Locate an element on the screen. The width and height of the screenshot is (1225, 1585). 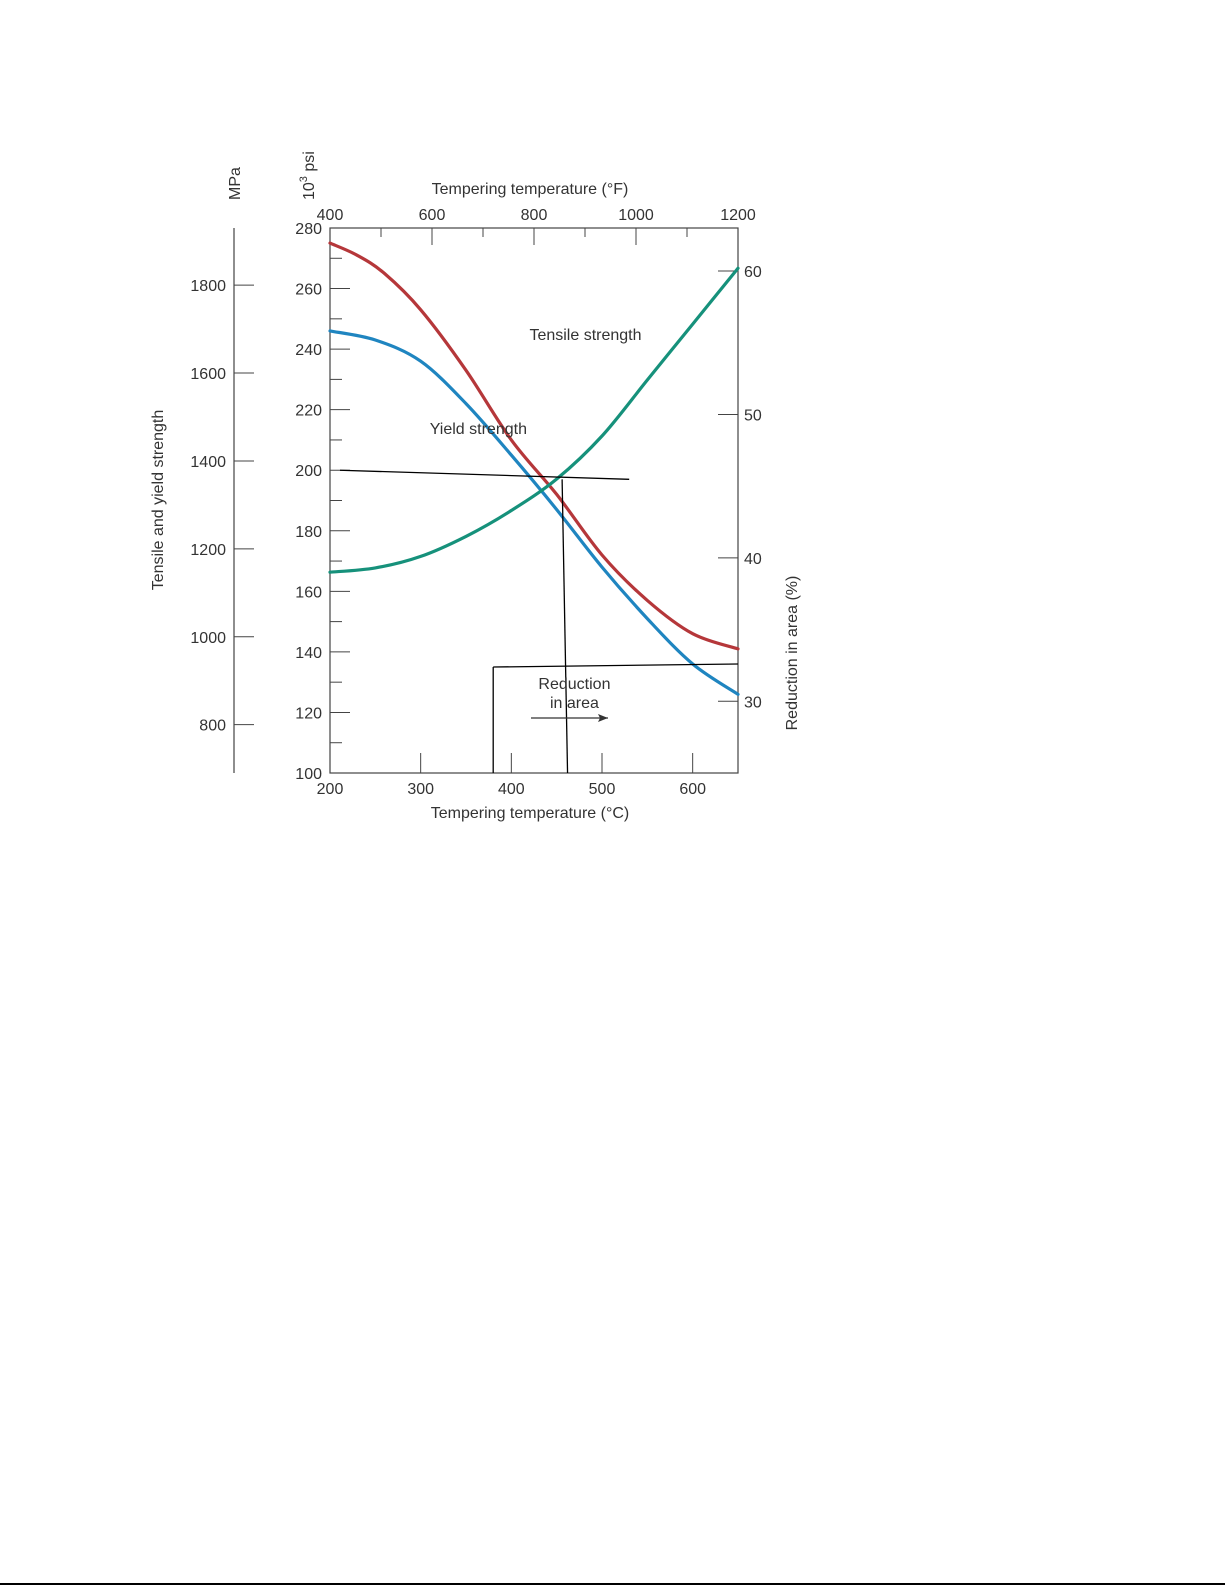
top-tick-label-600: 600 is located at coordinates (432, 215).